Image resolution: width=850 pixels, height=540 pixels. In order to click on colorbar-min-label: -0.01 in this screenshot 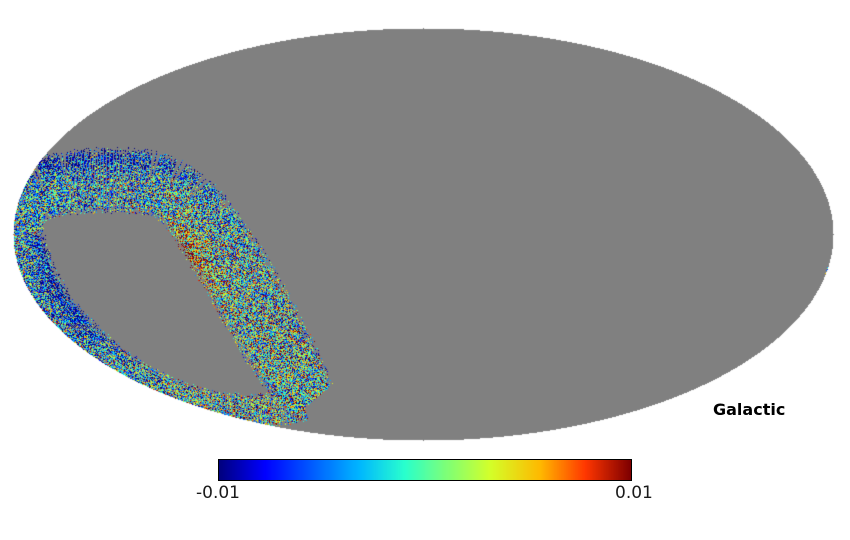, I will do `click(218, 493)`.